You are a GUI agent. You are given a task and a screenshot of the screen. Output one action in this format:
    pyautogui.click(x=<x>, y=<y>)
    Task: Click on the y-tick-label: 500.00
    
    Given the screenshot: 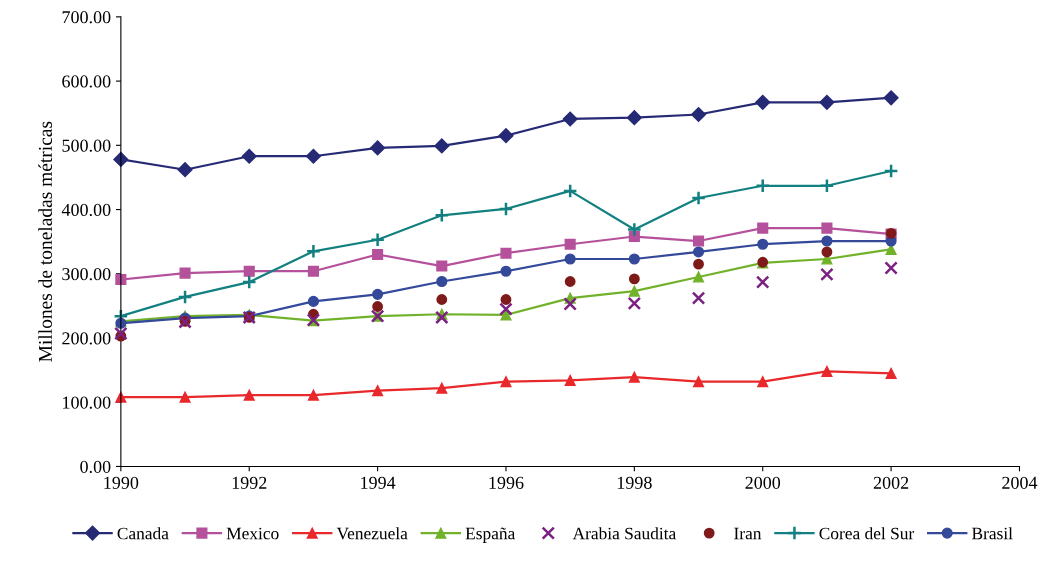 What is the action you would take?
    pyautogui.click(x=86, y=145)
    